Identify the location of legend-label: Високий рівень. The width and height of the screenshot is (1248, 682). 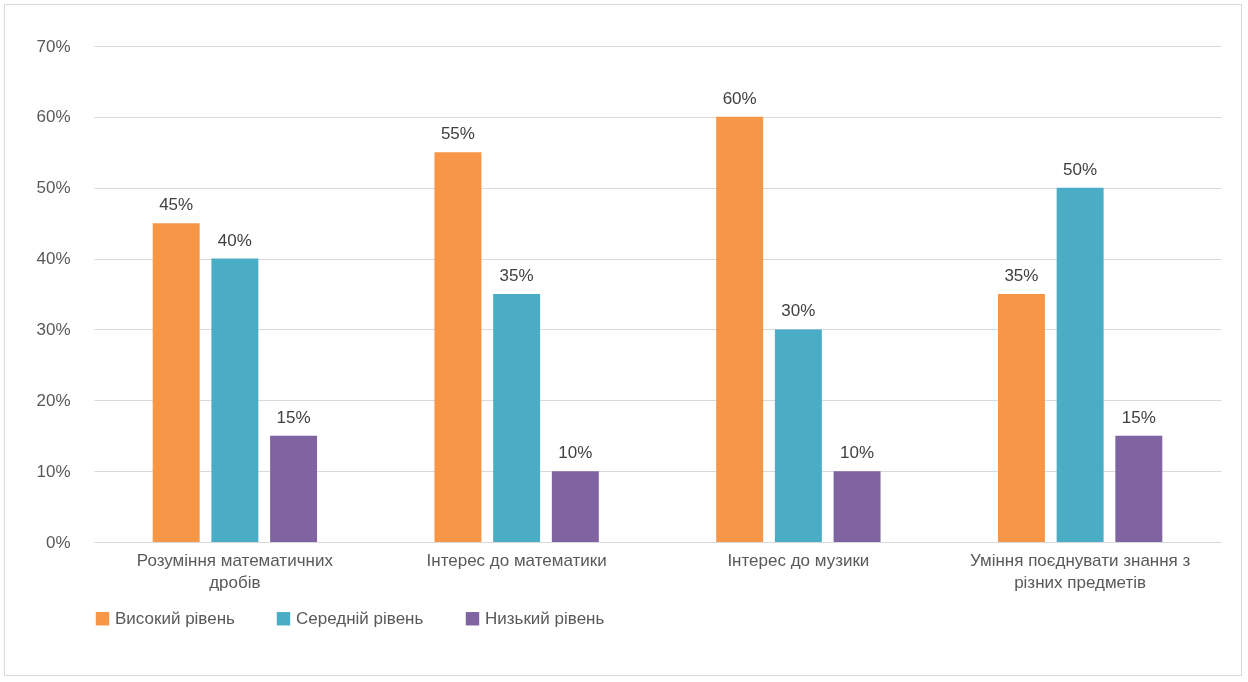
(175, 618).